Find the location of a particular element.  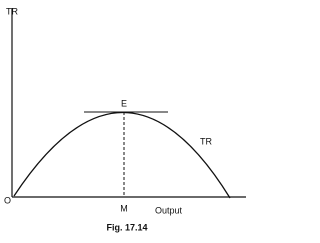

origin-label: O is located at coordinates (7, 200).